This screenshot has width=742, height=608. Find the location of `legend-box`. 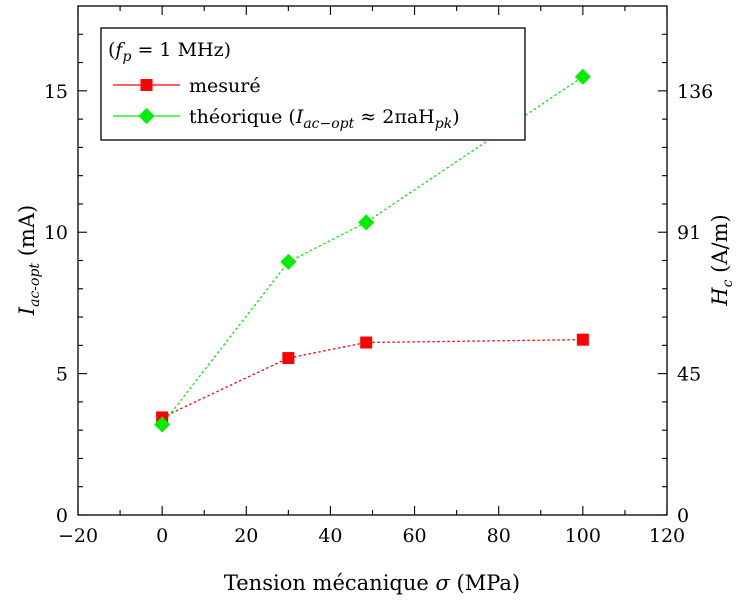

legend-box is located at coordinates (313, 84).